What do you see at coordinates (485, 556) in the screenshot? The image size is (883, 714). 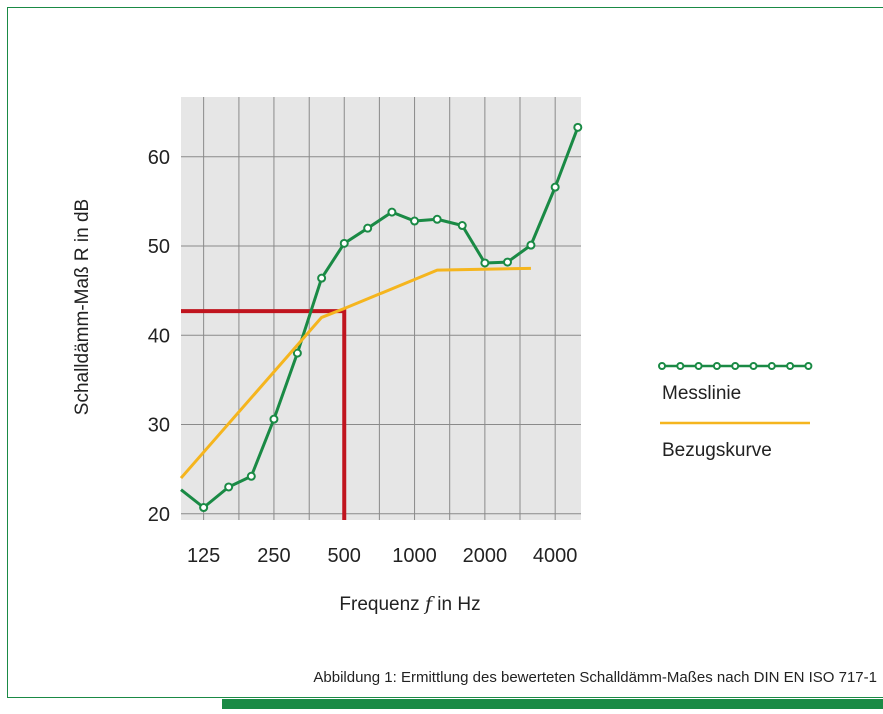 I see `x-tick-label: 2000` at bounding box center [485, 556].